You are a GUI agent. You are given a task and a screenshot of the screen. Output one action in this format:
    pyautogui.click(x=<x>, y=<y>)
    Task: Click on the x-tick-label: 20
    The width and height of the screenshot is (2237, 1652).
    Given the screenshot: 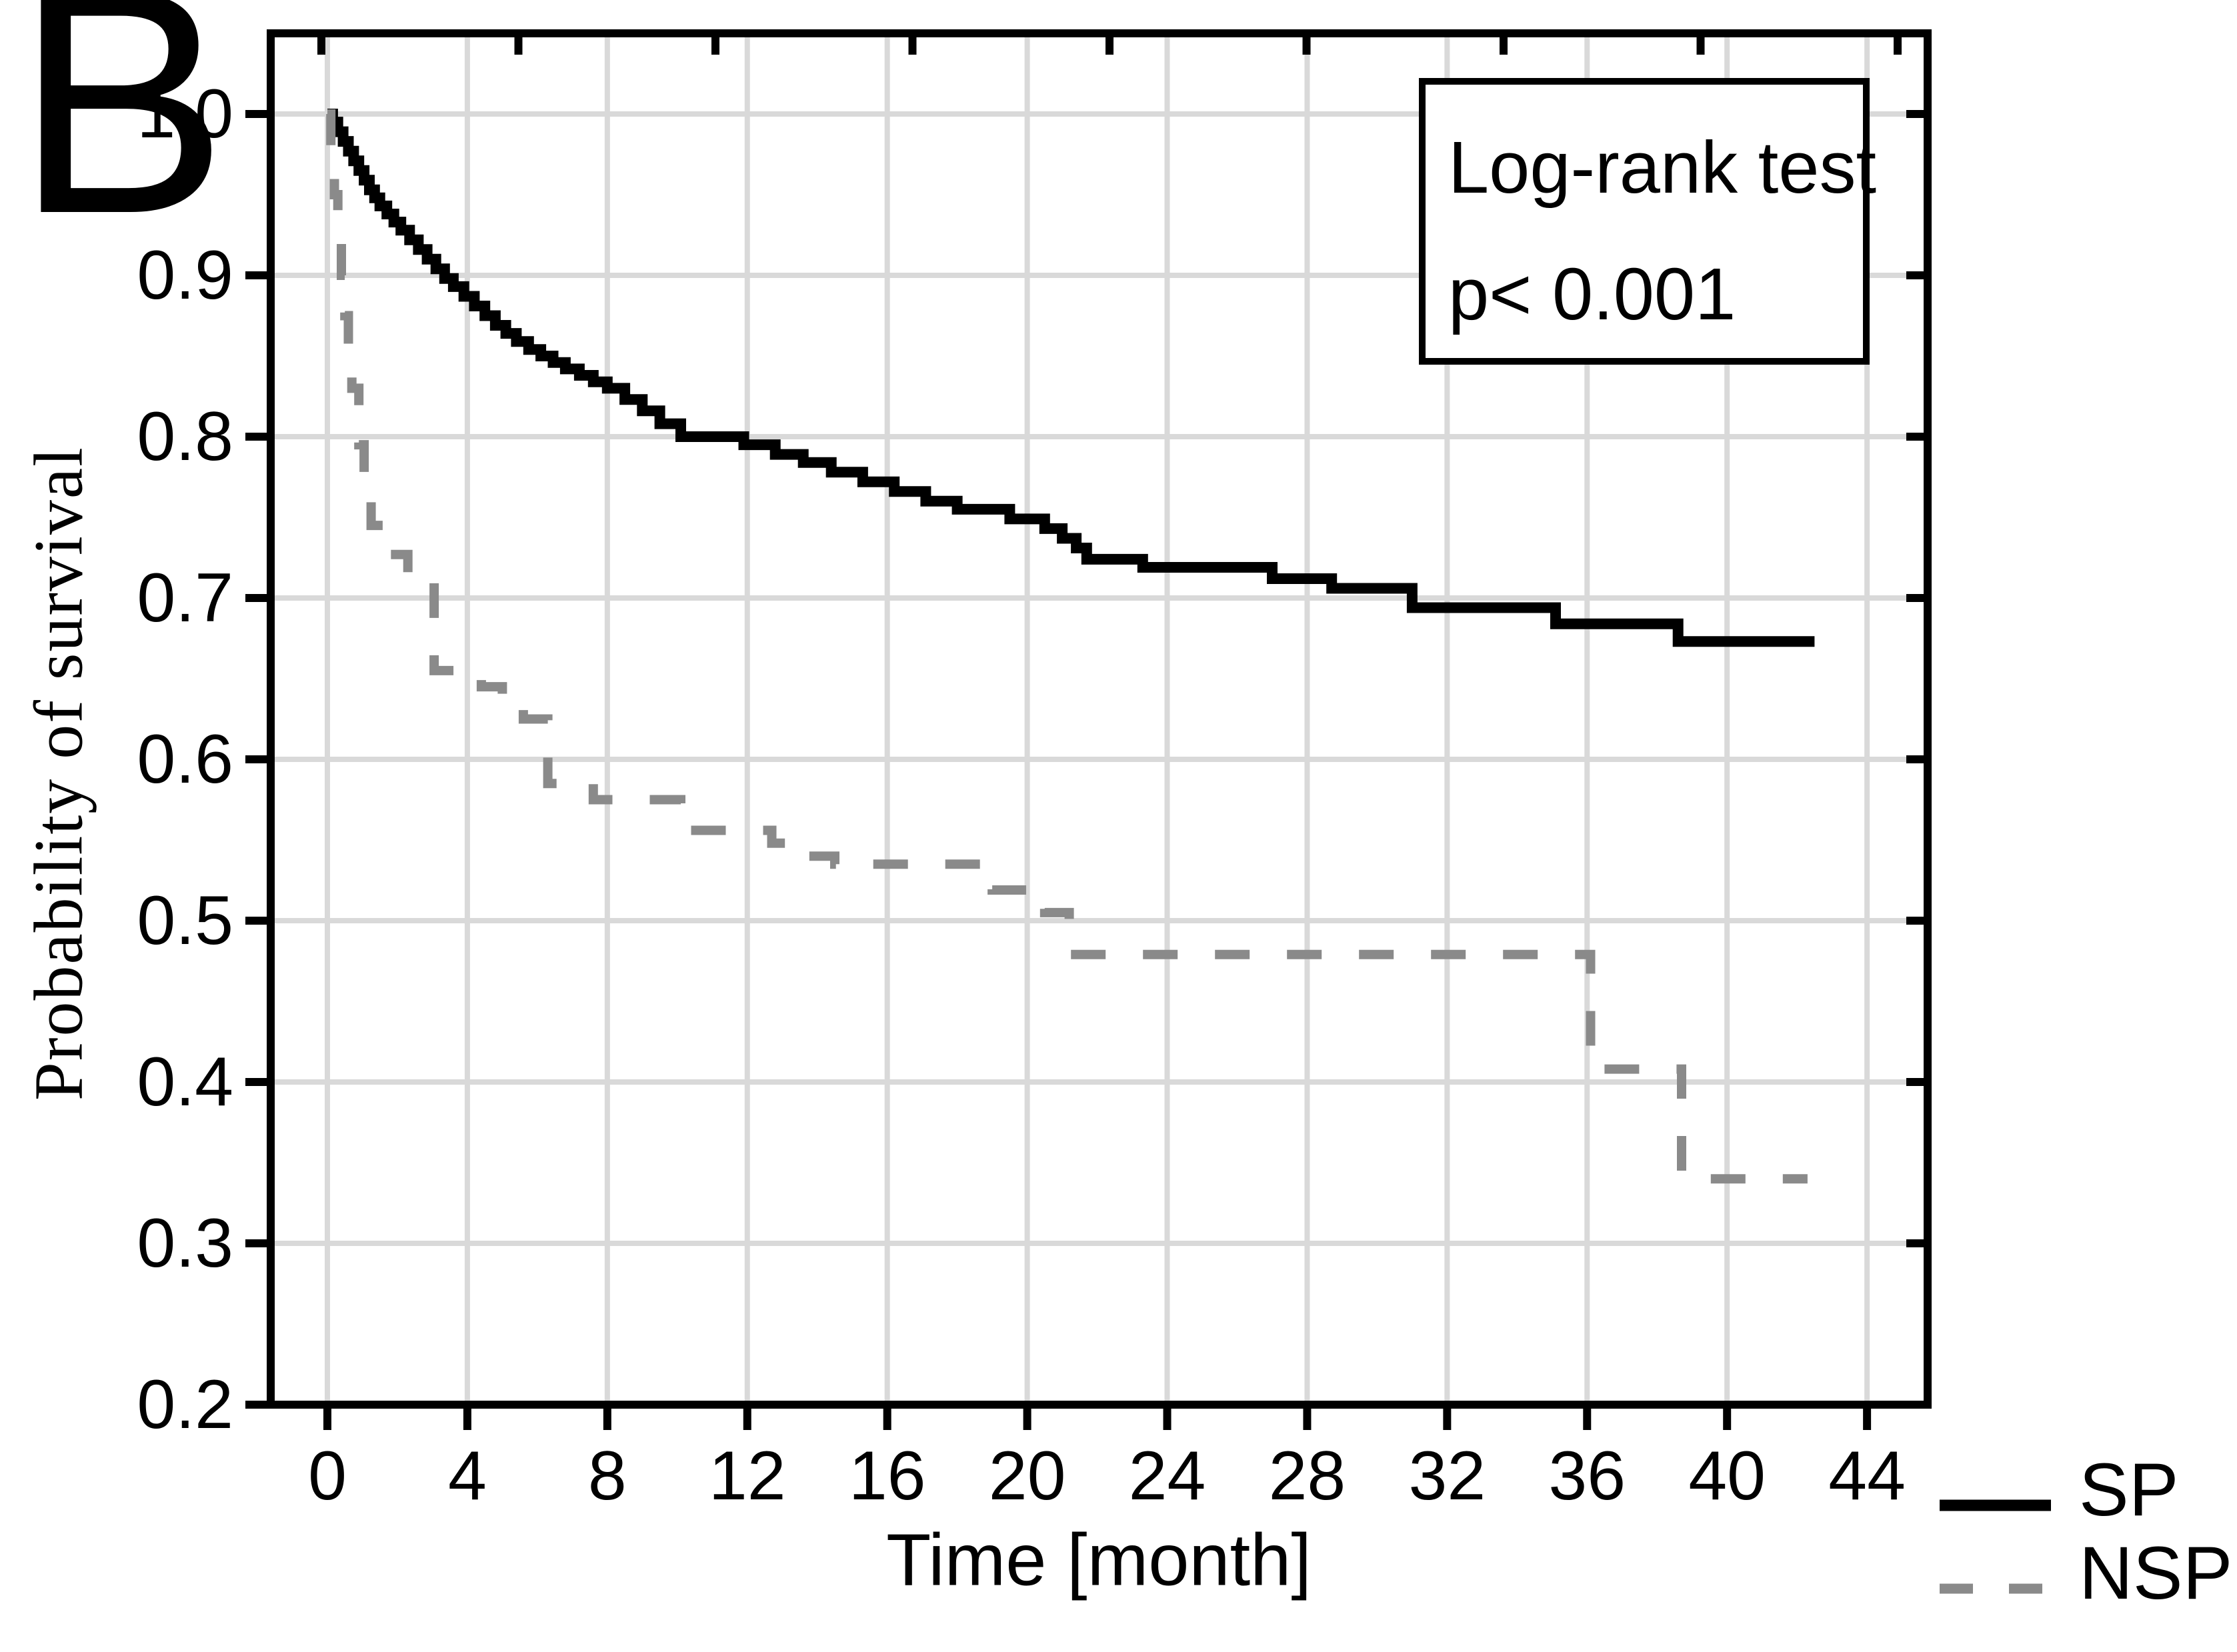 What is the action you would take?
    pyautogui.click(x=1027, y=1476)
    